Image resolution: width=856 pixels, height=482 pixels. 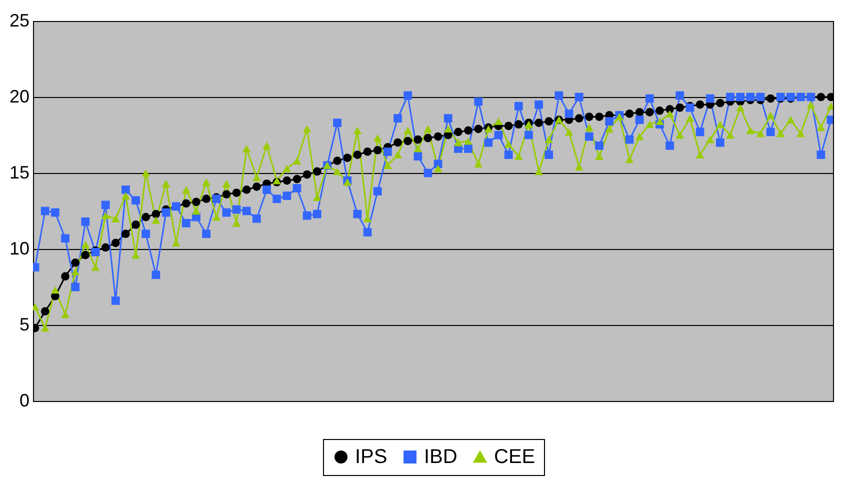 I want to click on y-tick-label: 5, so click(x=24, y=324).